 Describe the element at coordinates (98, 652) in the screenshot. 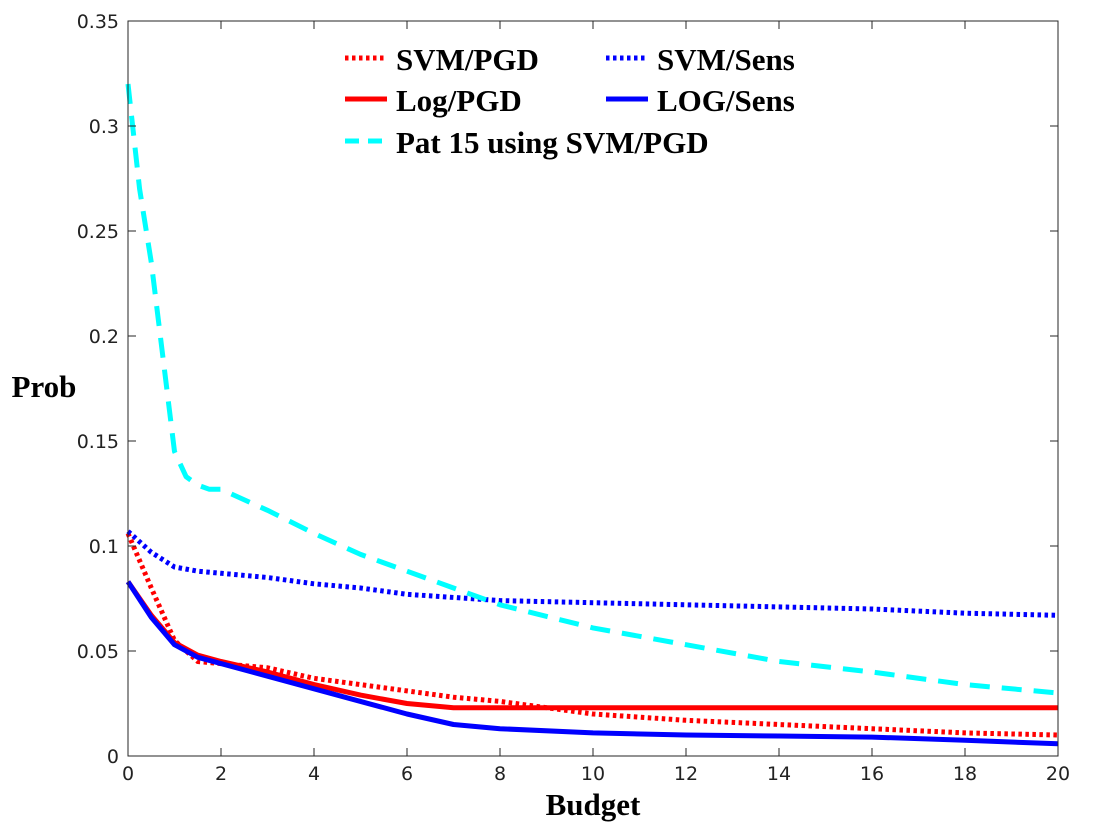

I see `y-tick-label: 0.05` at that location.